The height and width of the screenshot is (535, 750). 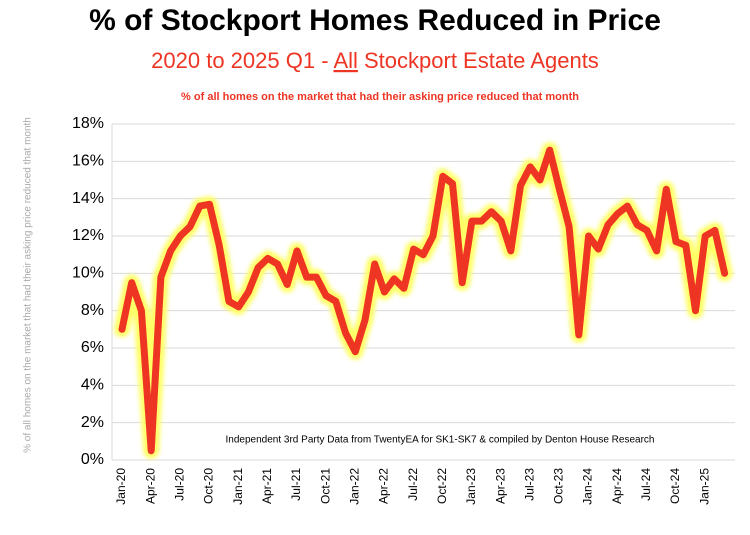 I want to click on x-tick-label: Jan-21, so click(x=238, y=486).